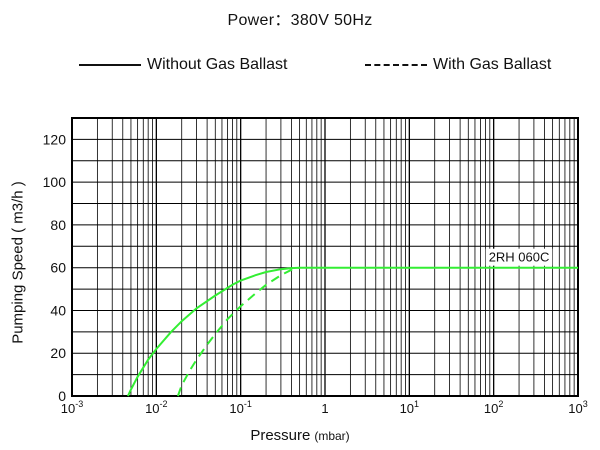  What do you see at coordinates (492, 64) in the screenshot?
I see `legend-label-with-gas-ballast: With Gas Ballast` at bounding box center [492, 64].